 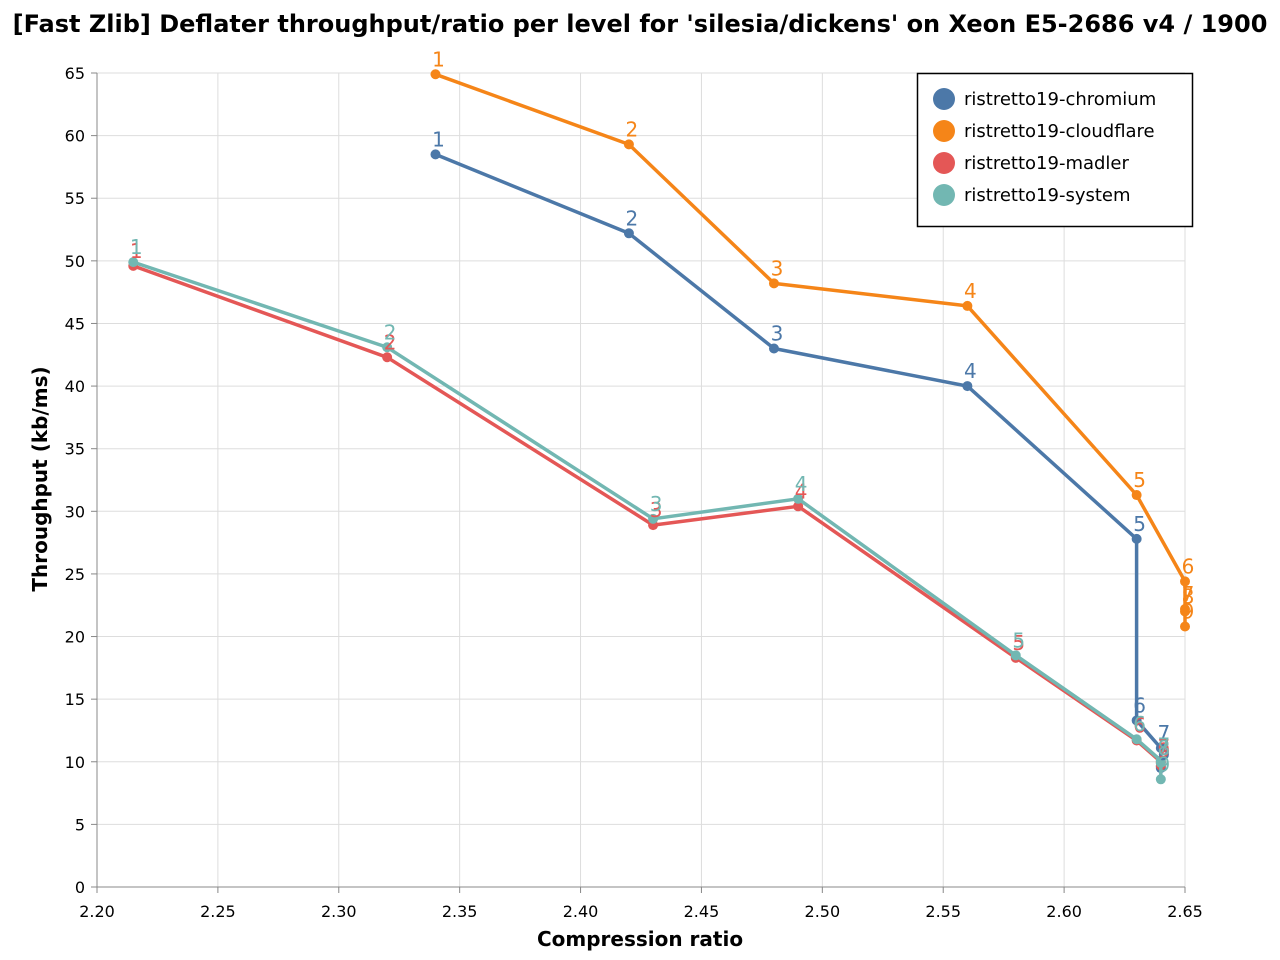 I want to click on legend-swatch-ristretto19-madler, so click(x=944, y=163).